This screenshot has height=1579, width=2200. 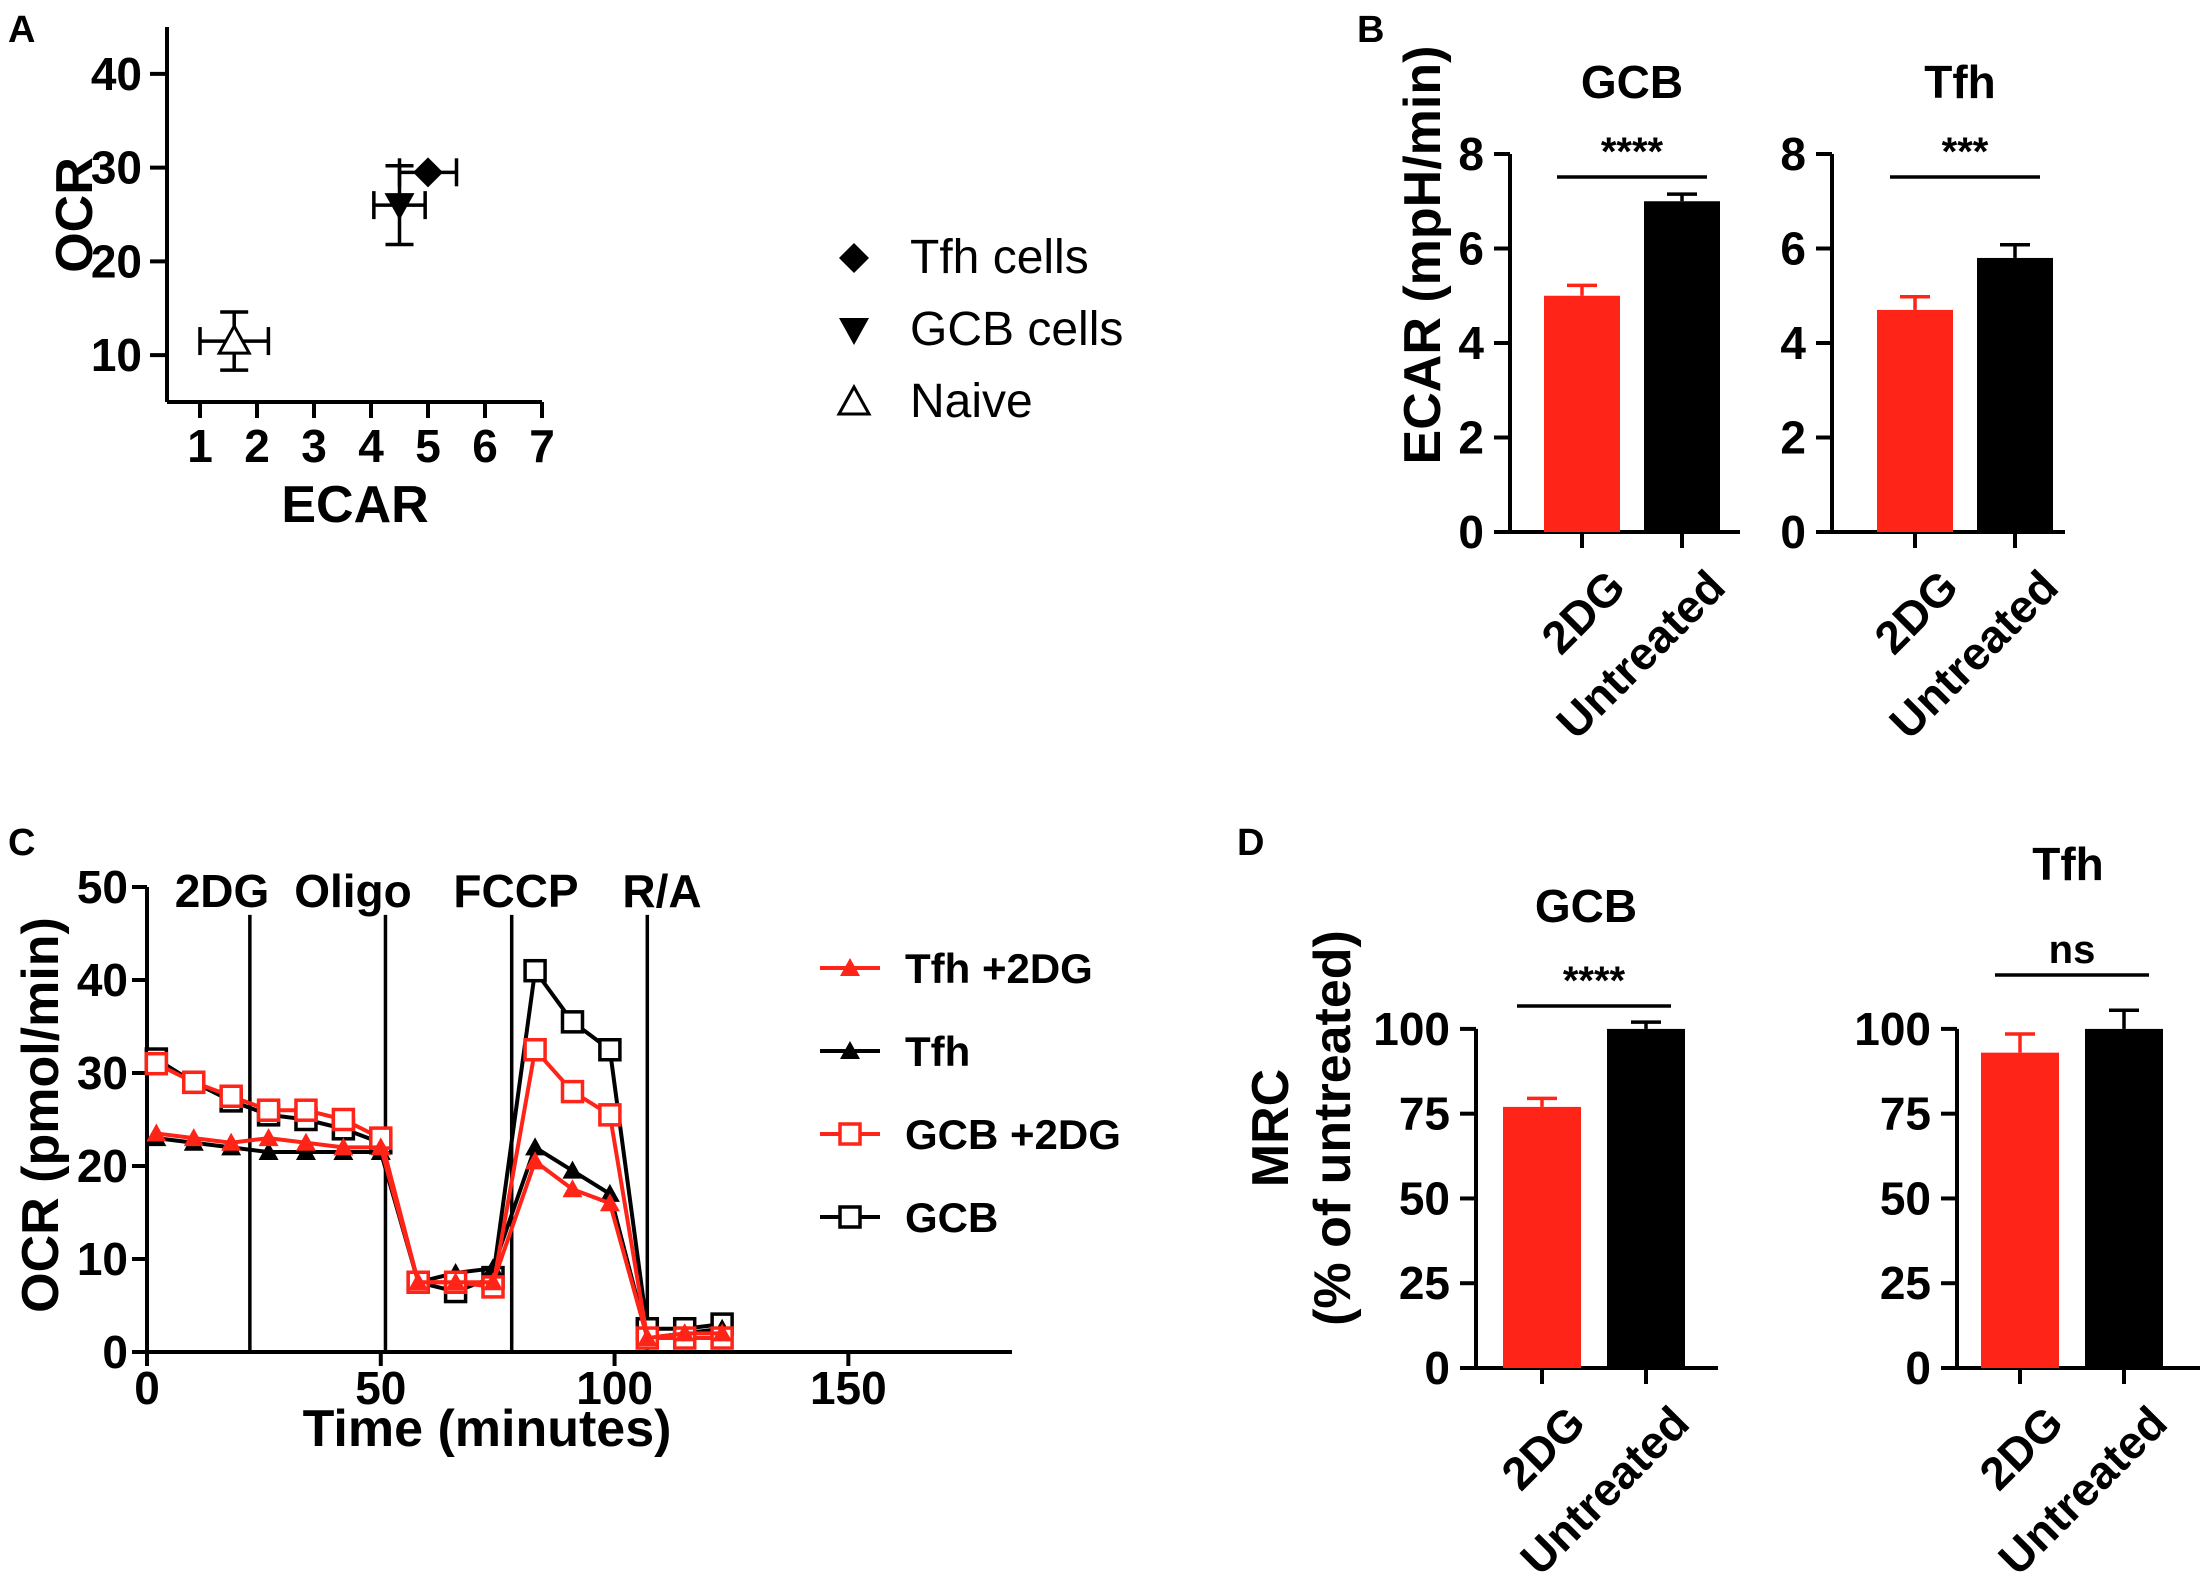 I want to click on x-tick-label: 5, so click(x=428, y=446).